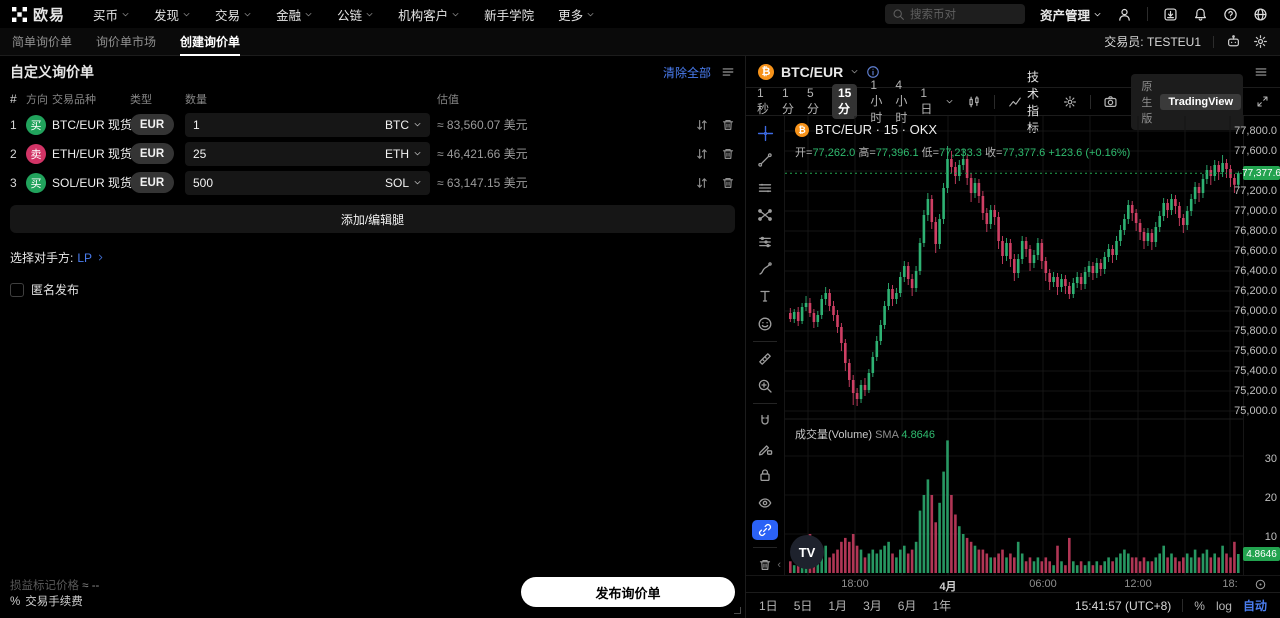 This screenshot has width=1280, height=618. I want to click on chevron-down-icon, so click(854, 71).